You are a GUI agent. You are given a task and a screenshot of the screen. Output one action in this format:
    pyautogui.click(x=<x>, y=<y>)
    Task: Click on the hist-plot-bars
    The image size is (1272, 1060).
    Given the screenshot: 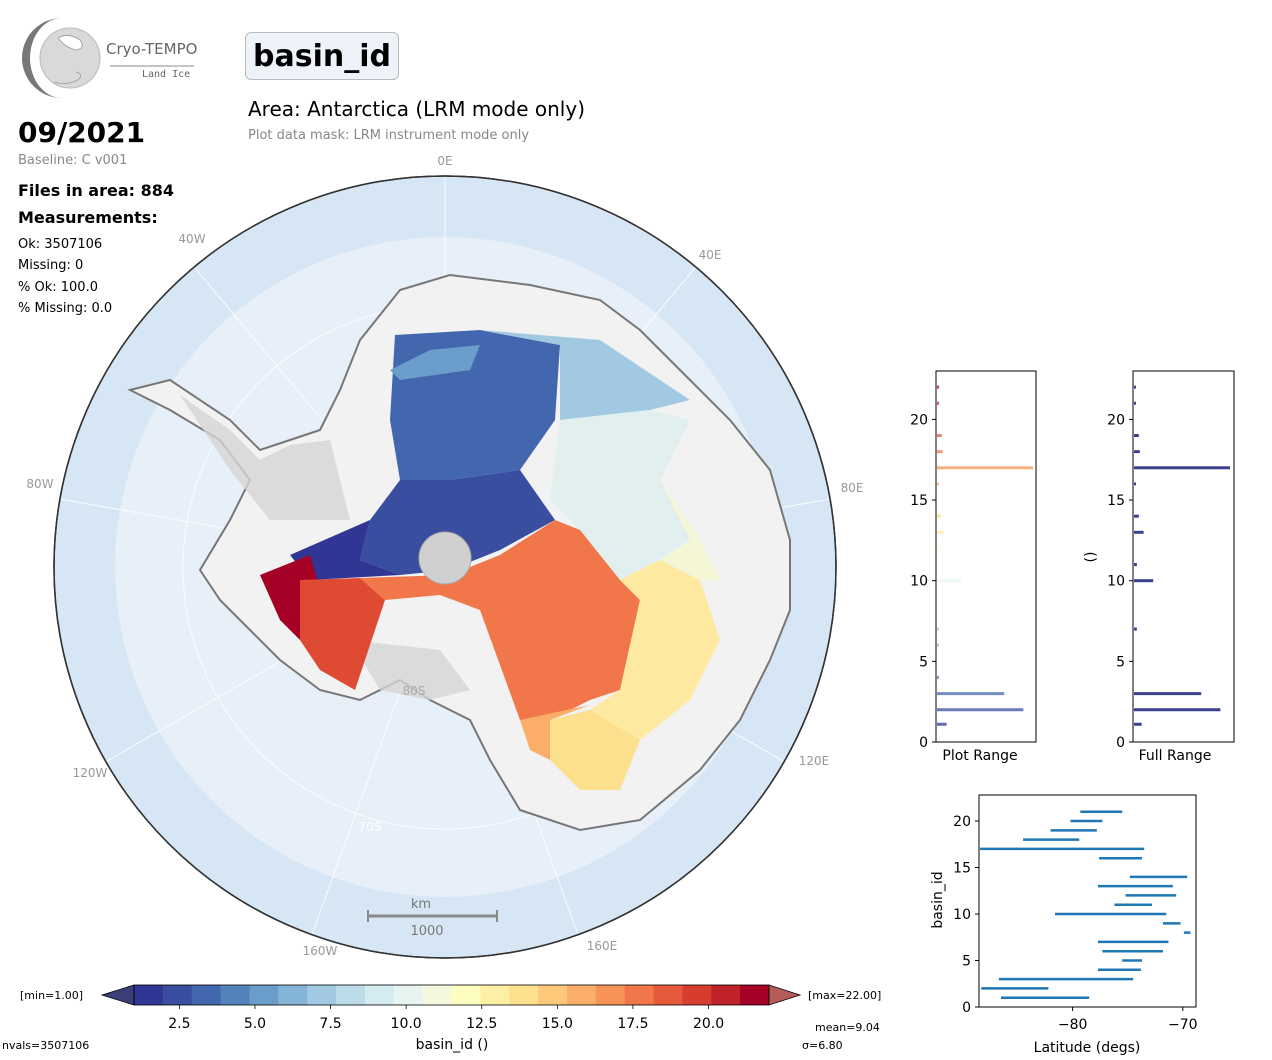 What is the action you would take?
    pyautogui.click(x=985, y=555)
    